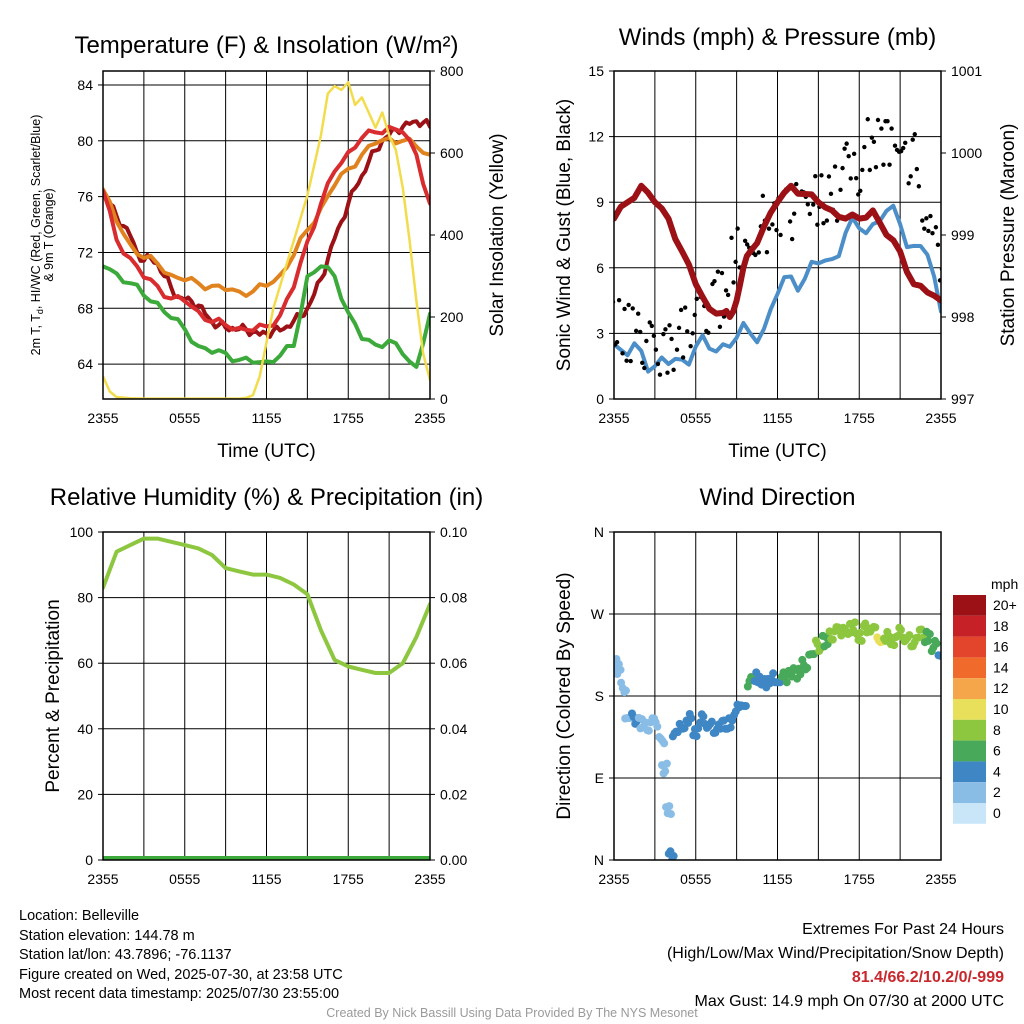  Describe the element at coordinates (266, 451) in the screenshot. I see `x-axis-label: Time (UTC)` at that location.